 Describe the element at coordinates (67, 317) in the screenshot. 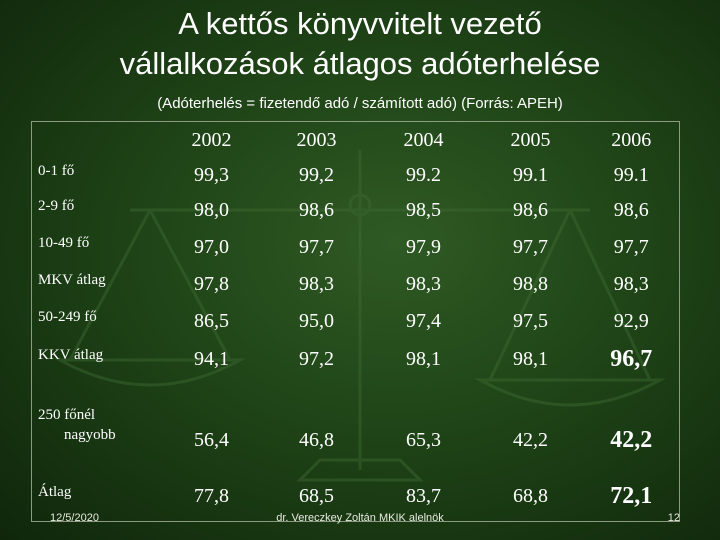

I see `row-label: 50-249 fő` at that location.